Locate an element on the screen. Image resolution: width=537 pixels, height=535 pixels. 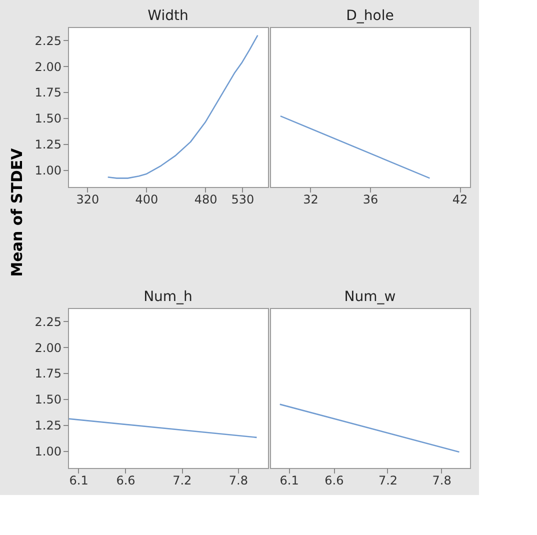
chart-title: Width is located at coordinates (168, 16).